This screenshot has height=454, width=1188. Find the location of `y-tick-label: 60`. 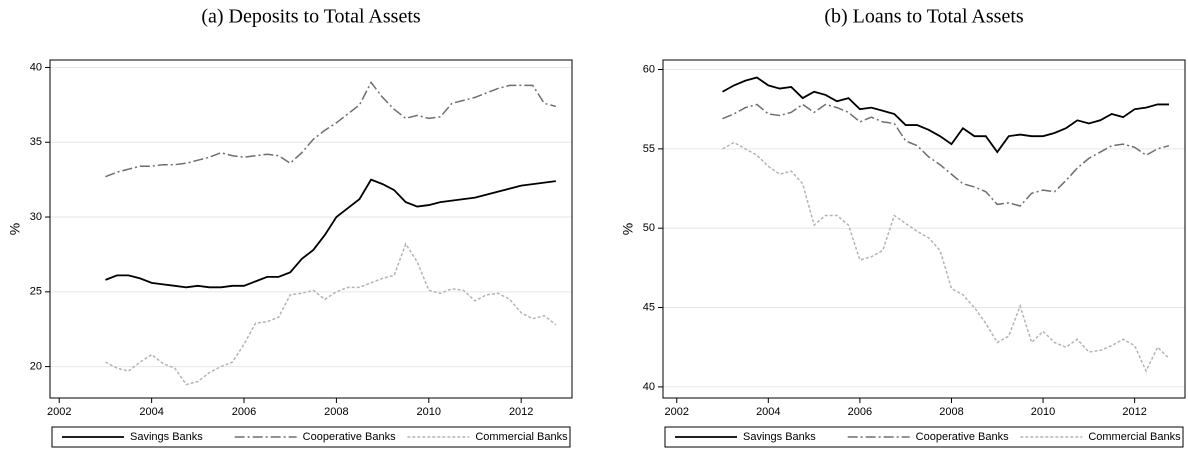

y-tick-label: 60 is located at coordinates (649, 69).